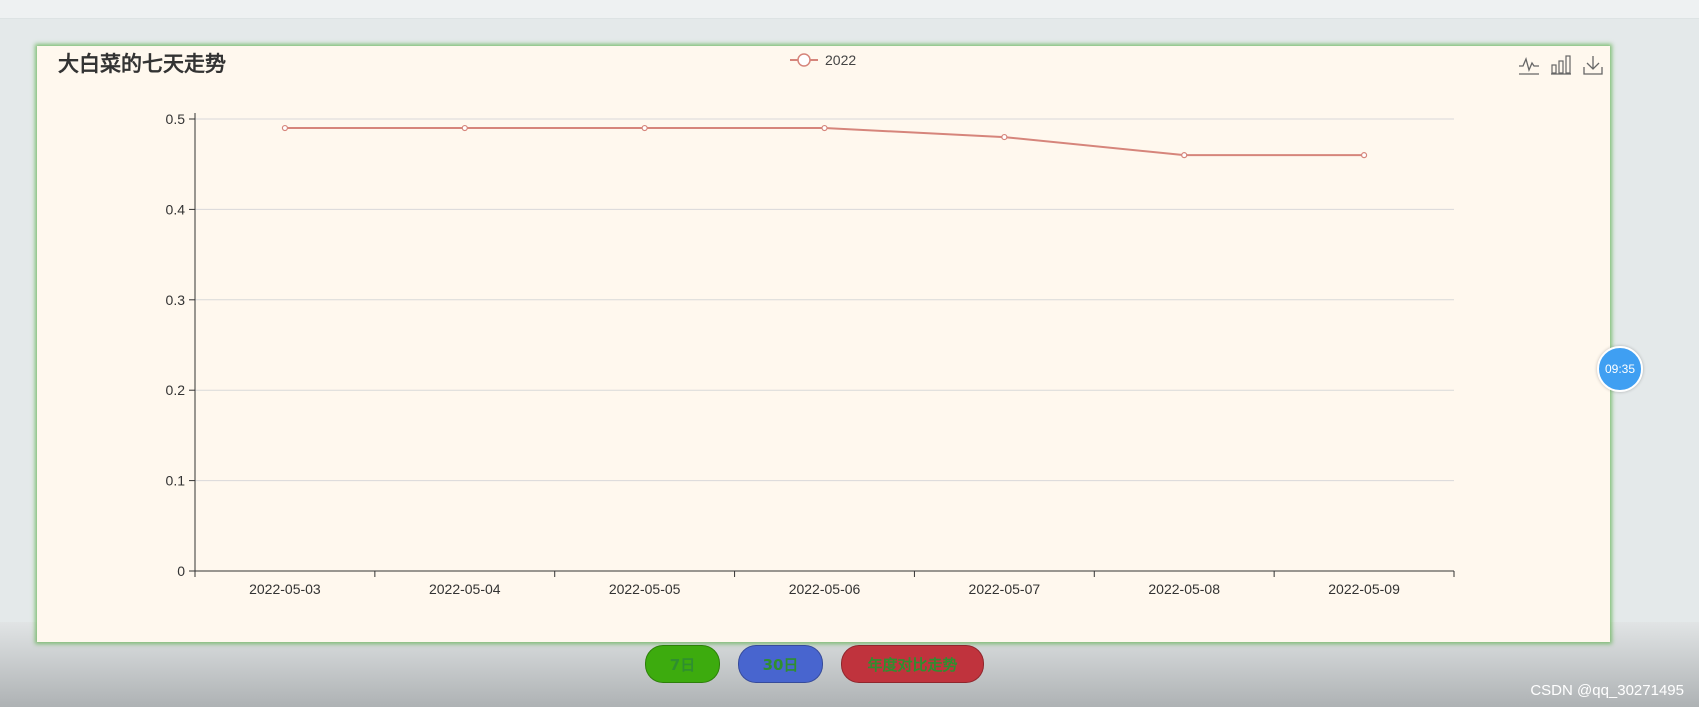 The height and width of the screenshot is (707, 1699). What do you see at coordinates (645, 589) in the screenshot?
I see `x-tick-label: 2022-05-05` at bounding box center [645, 589].